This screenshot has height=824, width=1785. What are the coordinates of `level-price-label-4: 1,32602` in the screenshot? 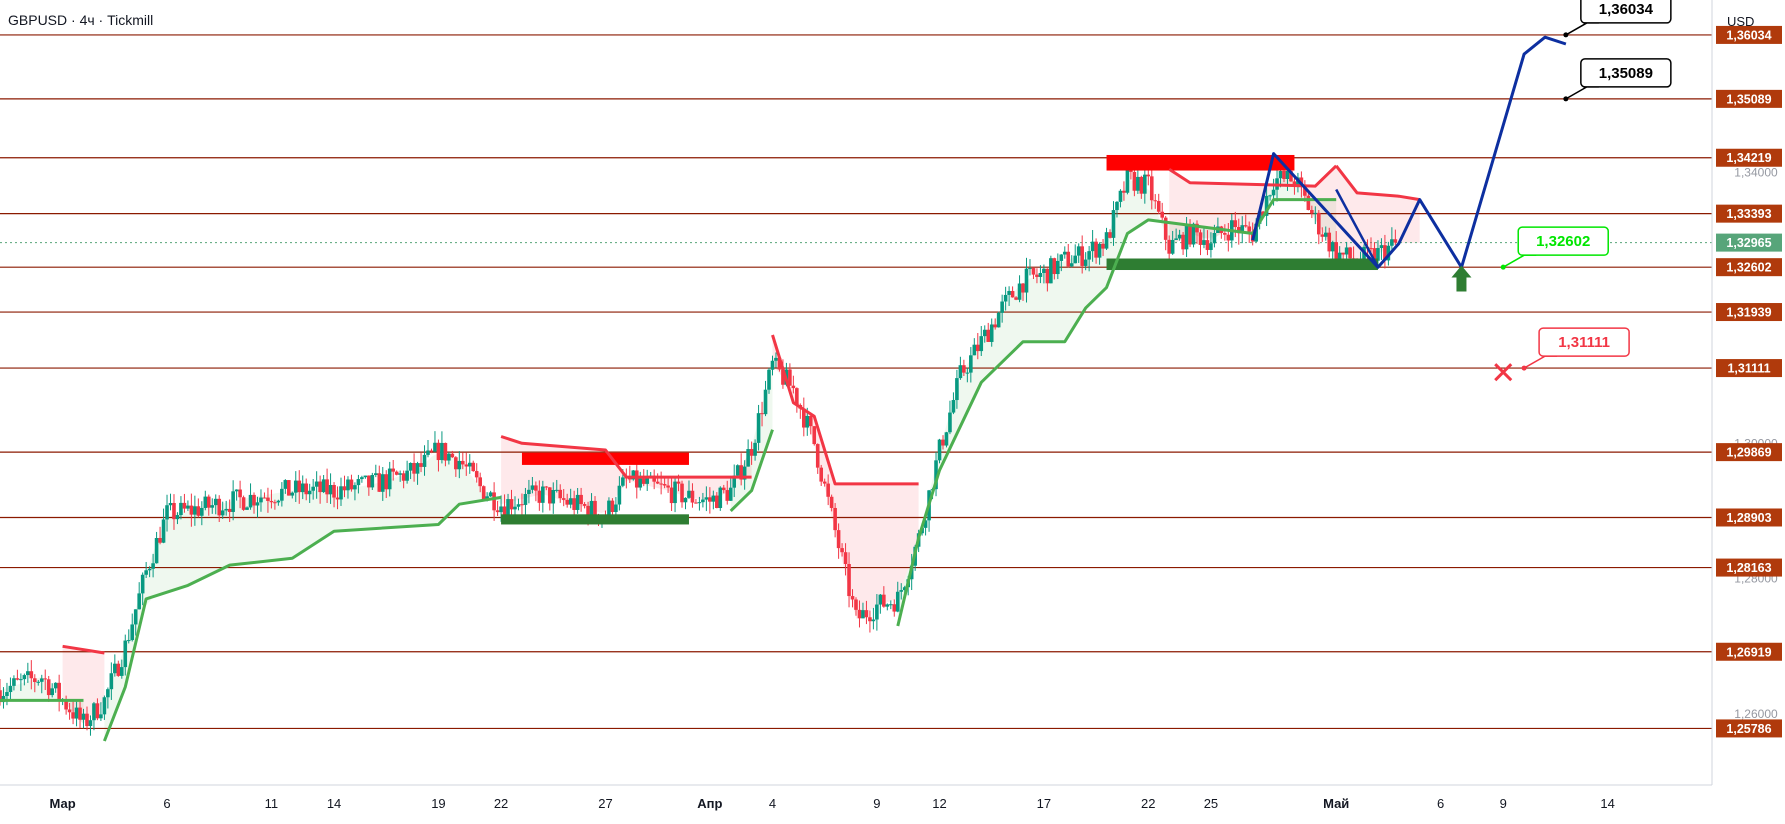 It's located at (1748, 268).